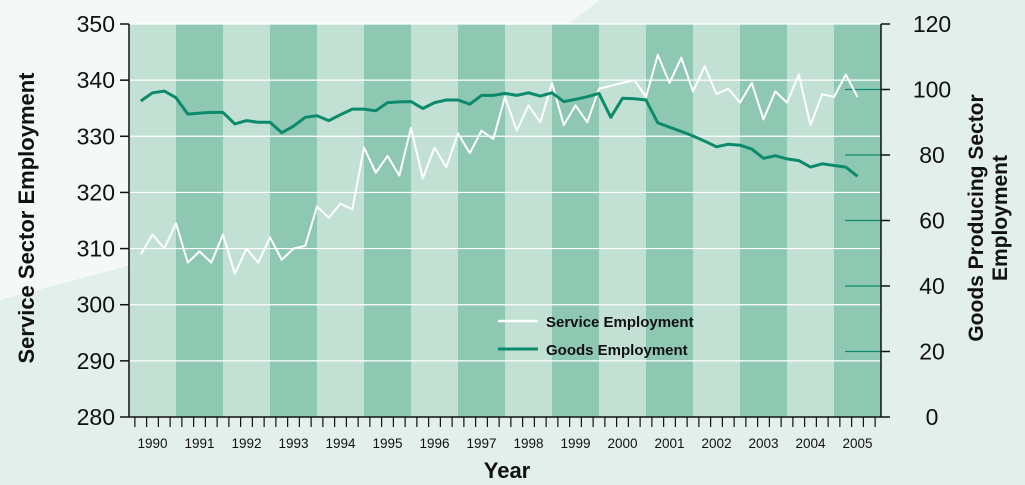  I want to click on year-band-1995, so click(387, 220).